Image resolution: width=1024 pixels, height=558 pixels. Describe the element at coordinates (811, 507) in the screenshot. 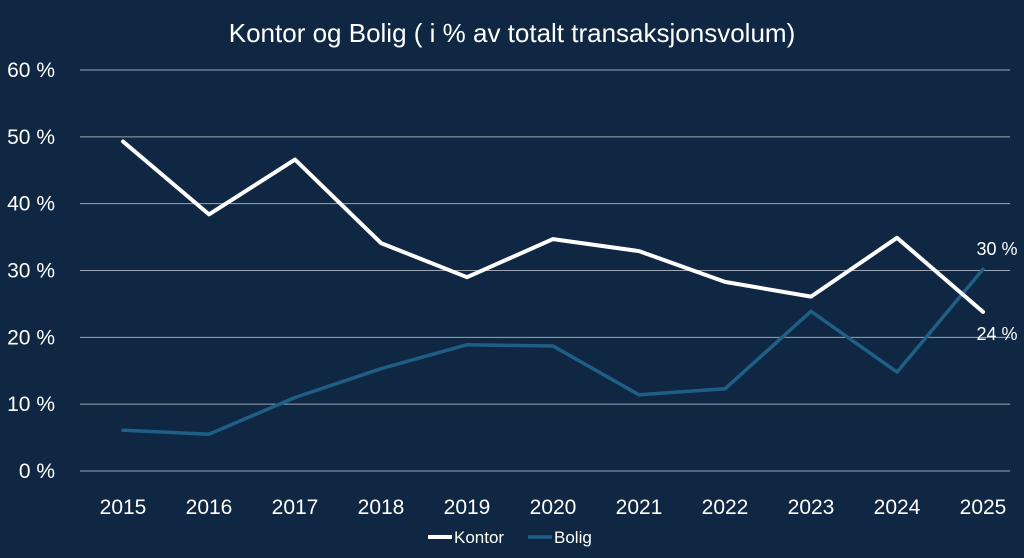

I see `x-tick-label: 2023` at that location.